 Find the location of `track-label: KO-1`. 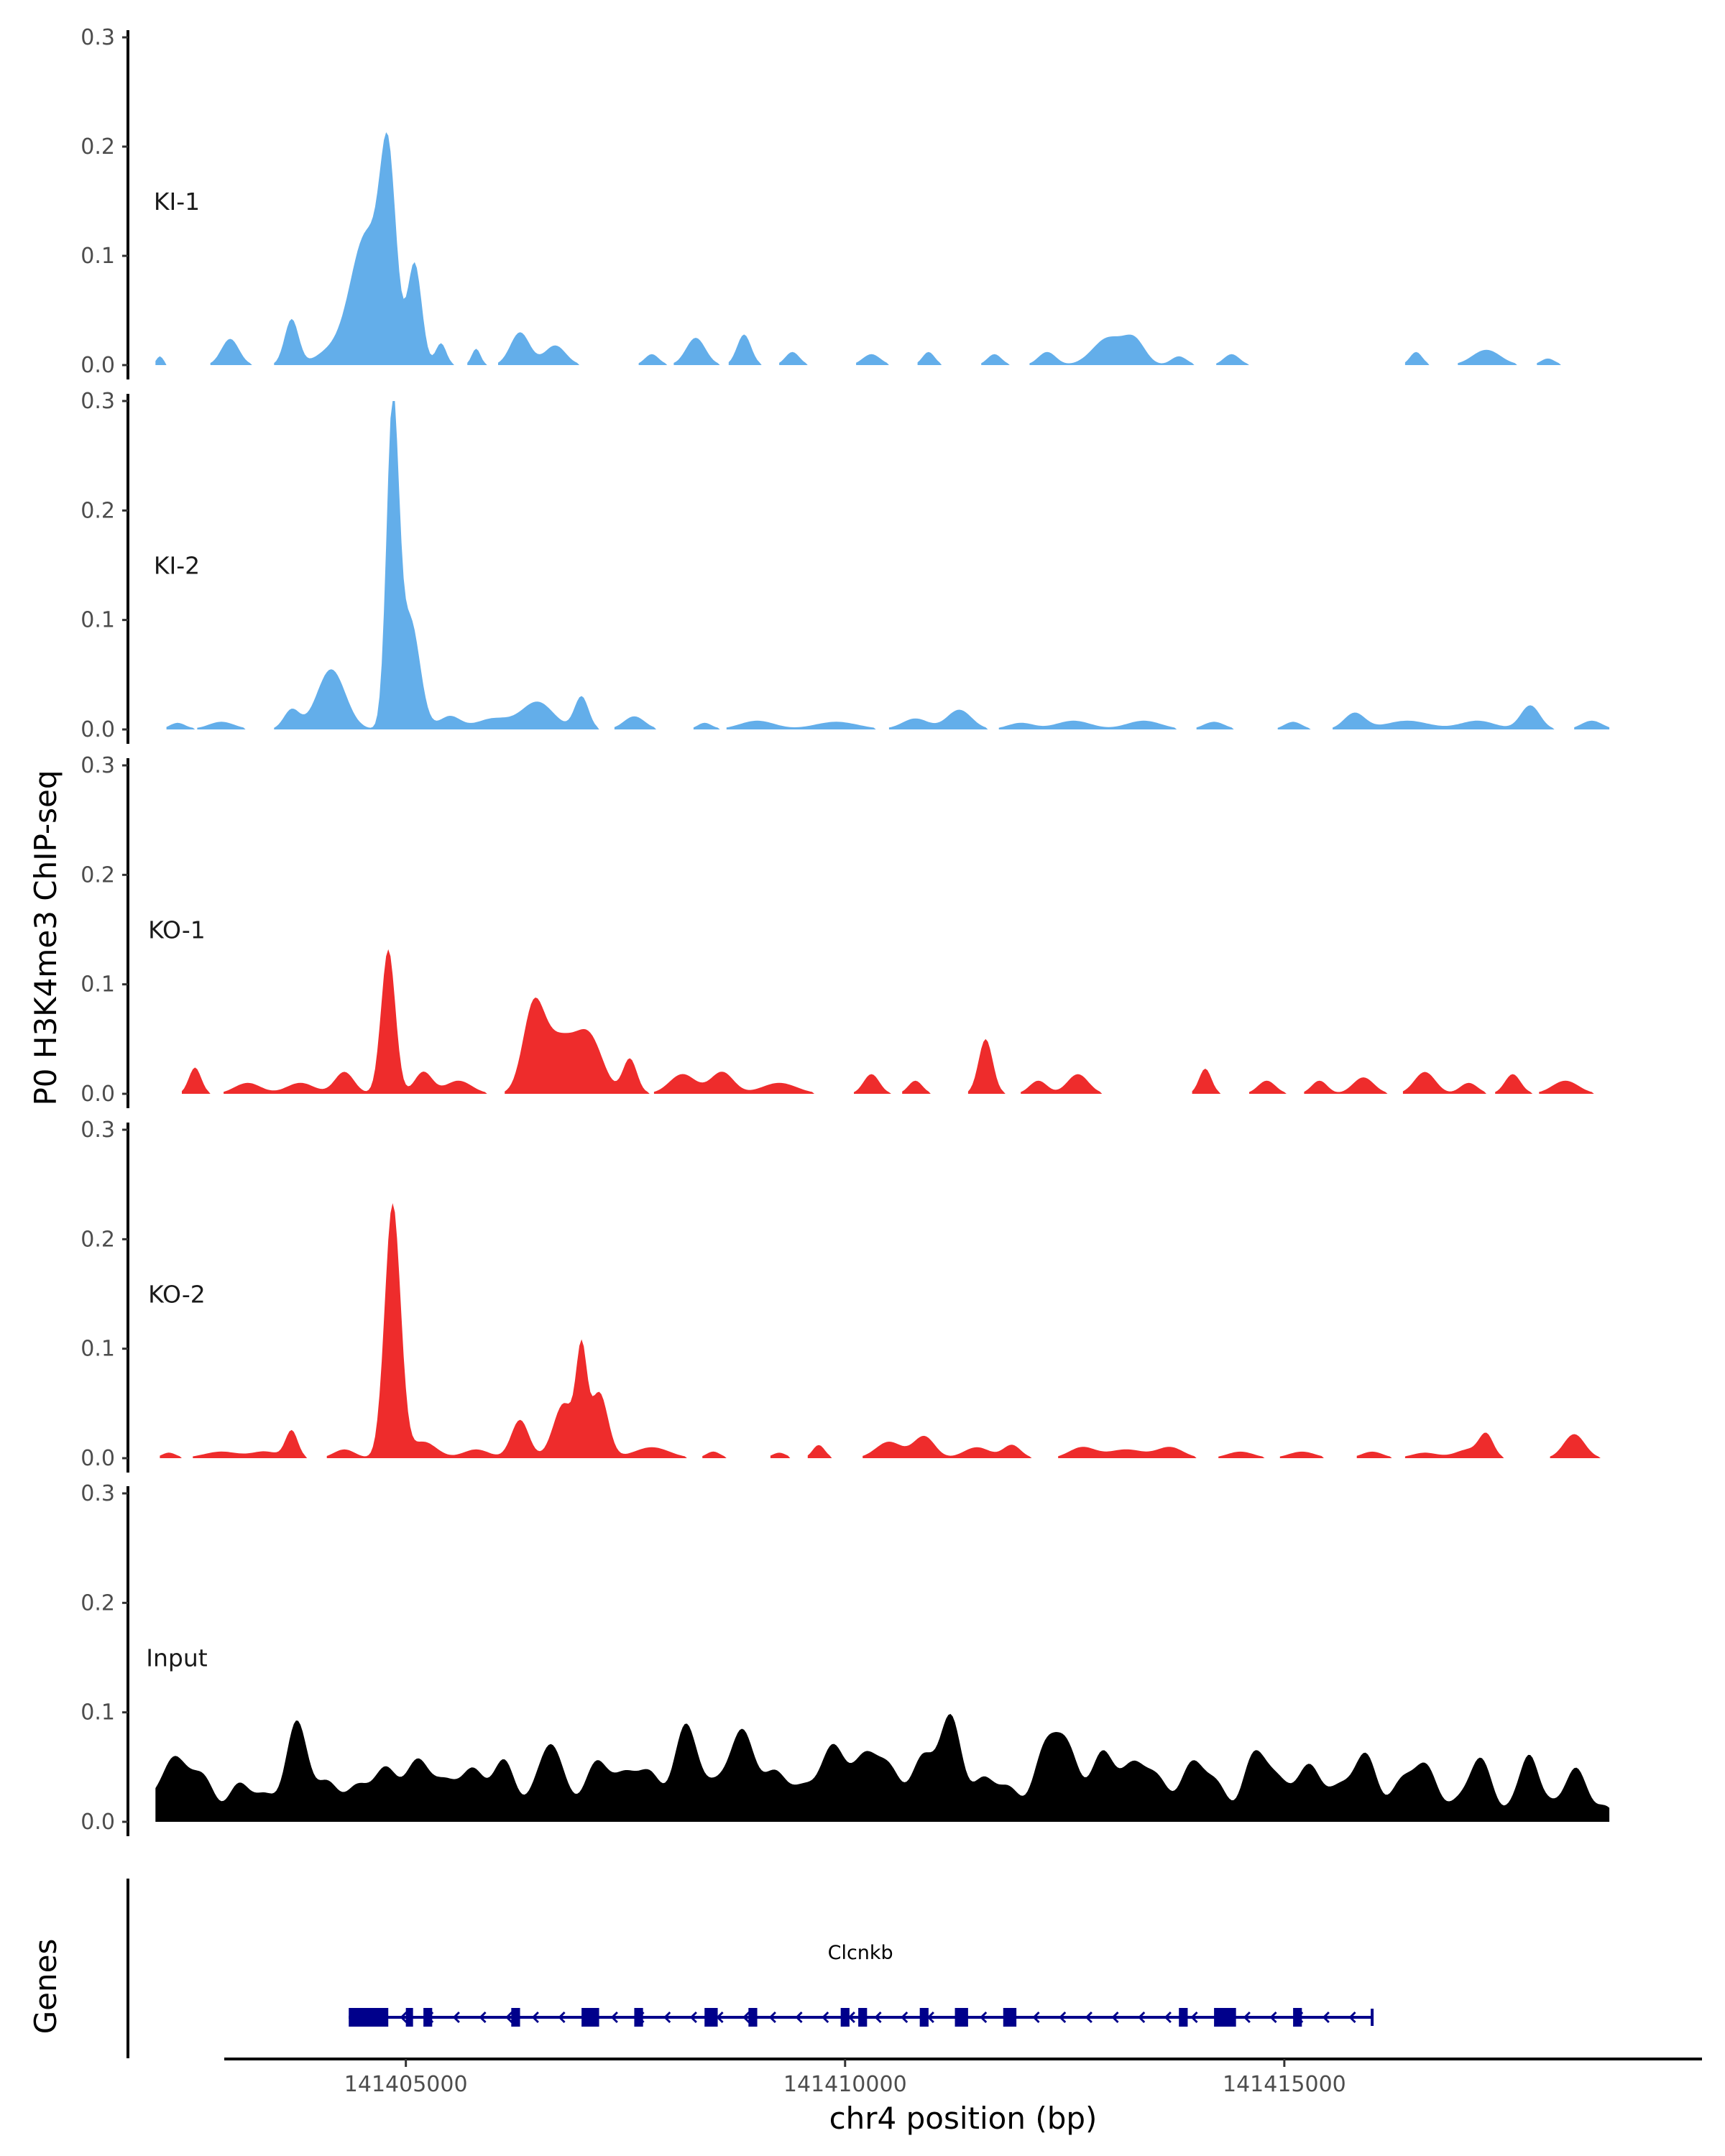

track-label: KO-1 is located at coordinates (177, 930).